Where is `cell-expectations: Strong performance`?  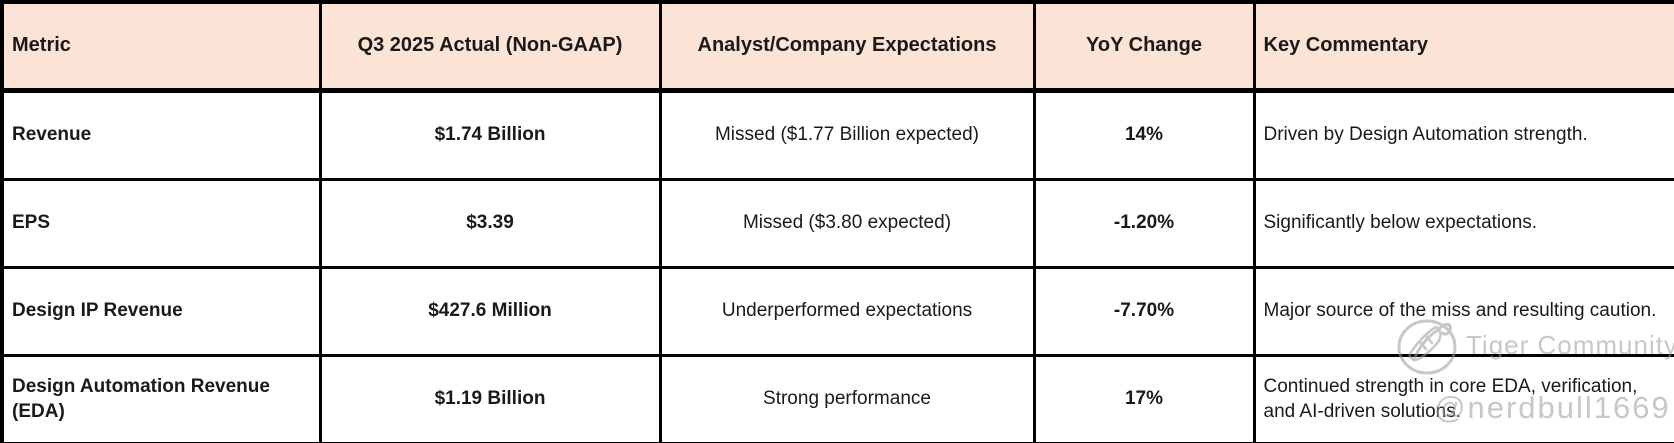 cell-expectations: Strong performance is located at coordinates (847, 398).